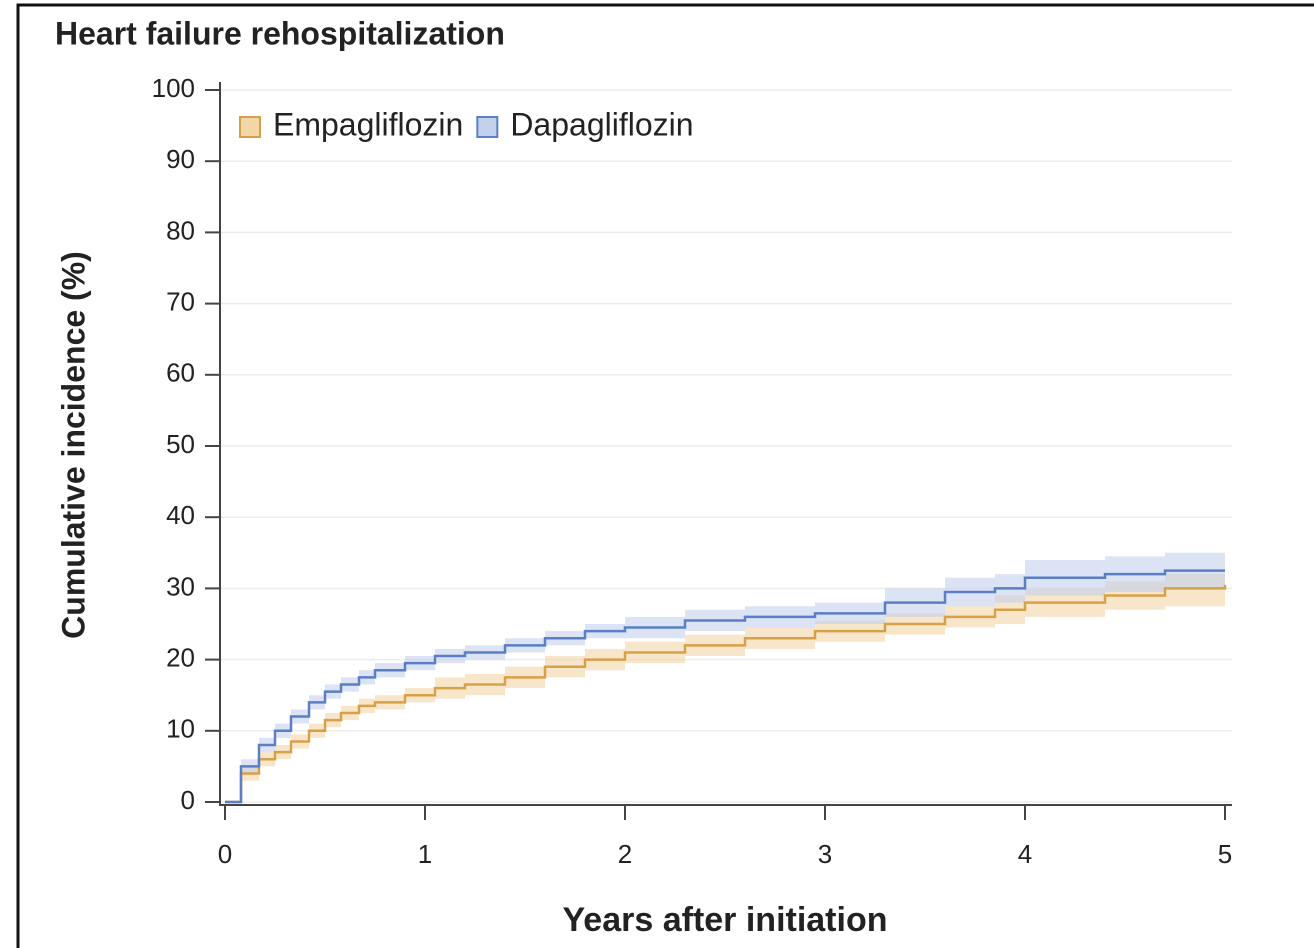  Describe the element at coordinates (180, 444) in the screenshot. I see `y-tick-label: 50` at that location.